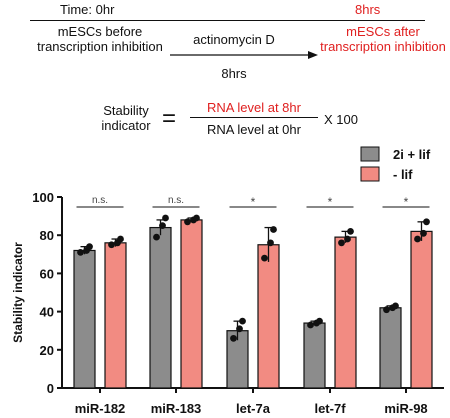  What do you see at coordinates (412, 154) in the screenshot?
I see `legend-label: 2i + lif` at bounding box center [412, 154].